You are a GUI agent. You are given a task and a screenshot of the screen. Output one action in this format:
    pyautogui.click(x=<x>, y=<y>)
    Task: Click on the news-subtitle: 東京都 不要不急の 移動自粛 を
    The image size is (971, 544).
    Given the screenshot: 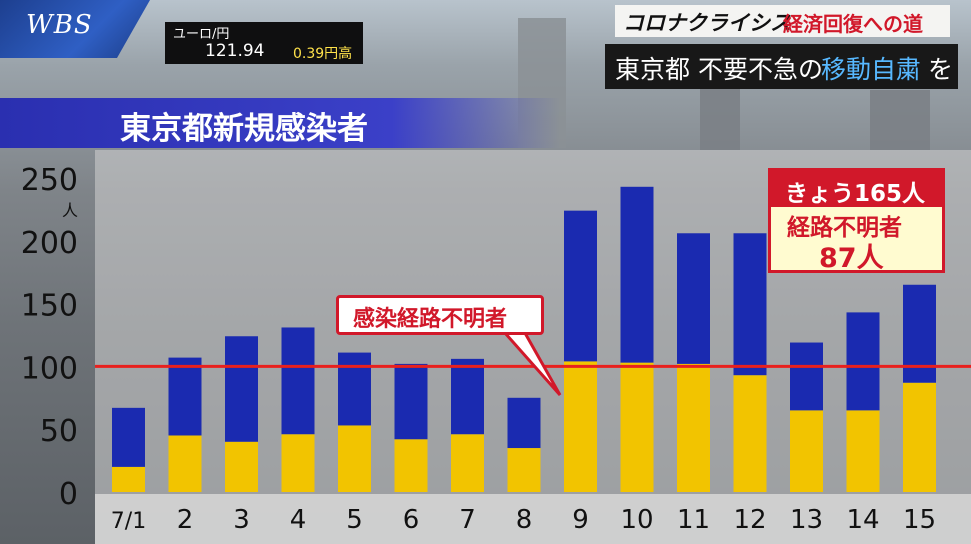 What is the action you would take?
    pyautogui.click(x=781, y=66)
    